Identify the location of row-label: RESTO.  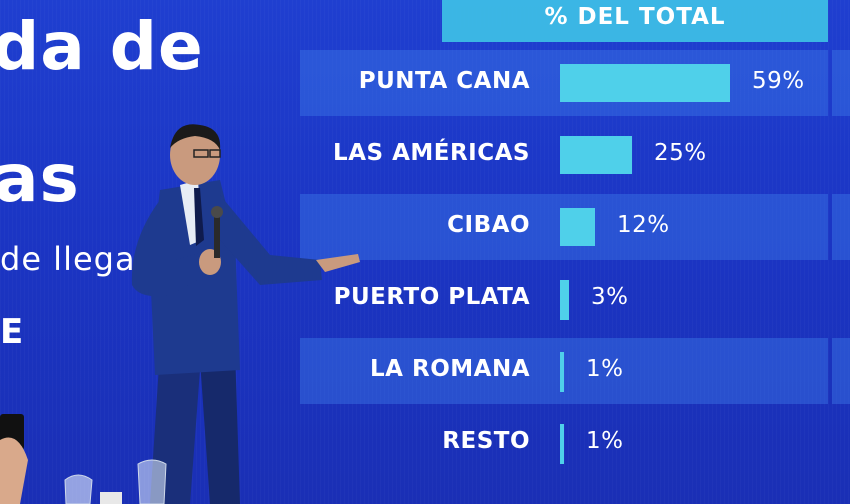
(486, 441).